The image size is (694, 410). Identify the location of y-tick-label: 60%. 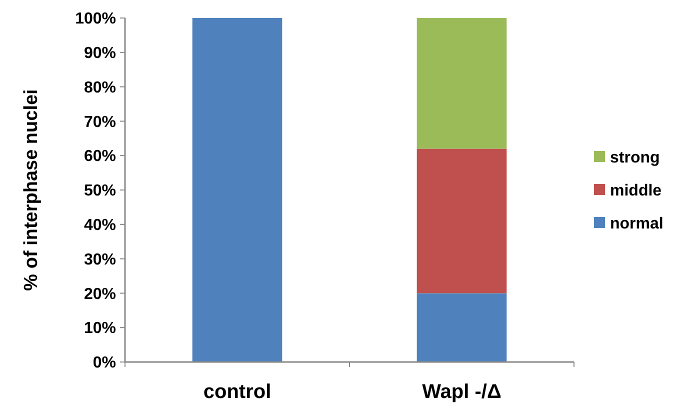
(100, 157).